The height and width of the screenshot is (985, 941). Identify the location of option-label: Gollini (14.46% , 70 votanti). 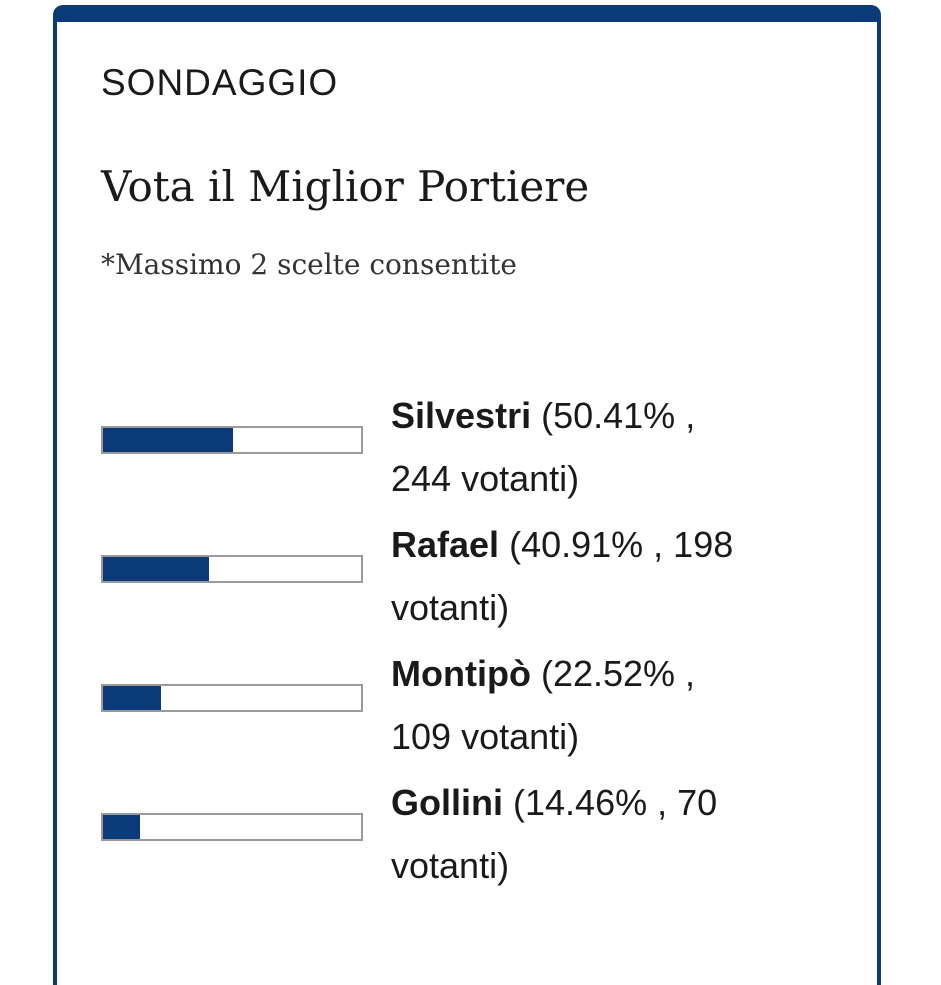
(571, 834).